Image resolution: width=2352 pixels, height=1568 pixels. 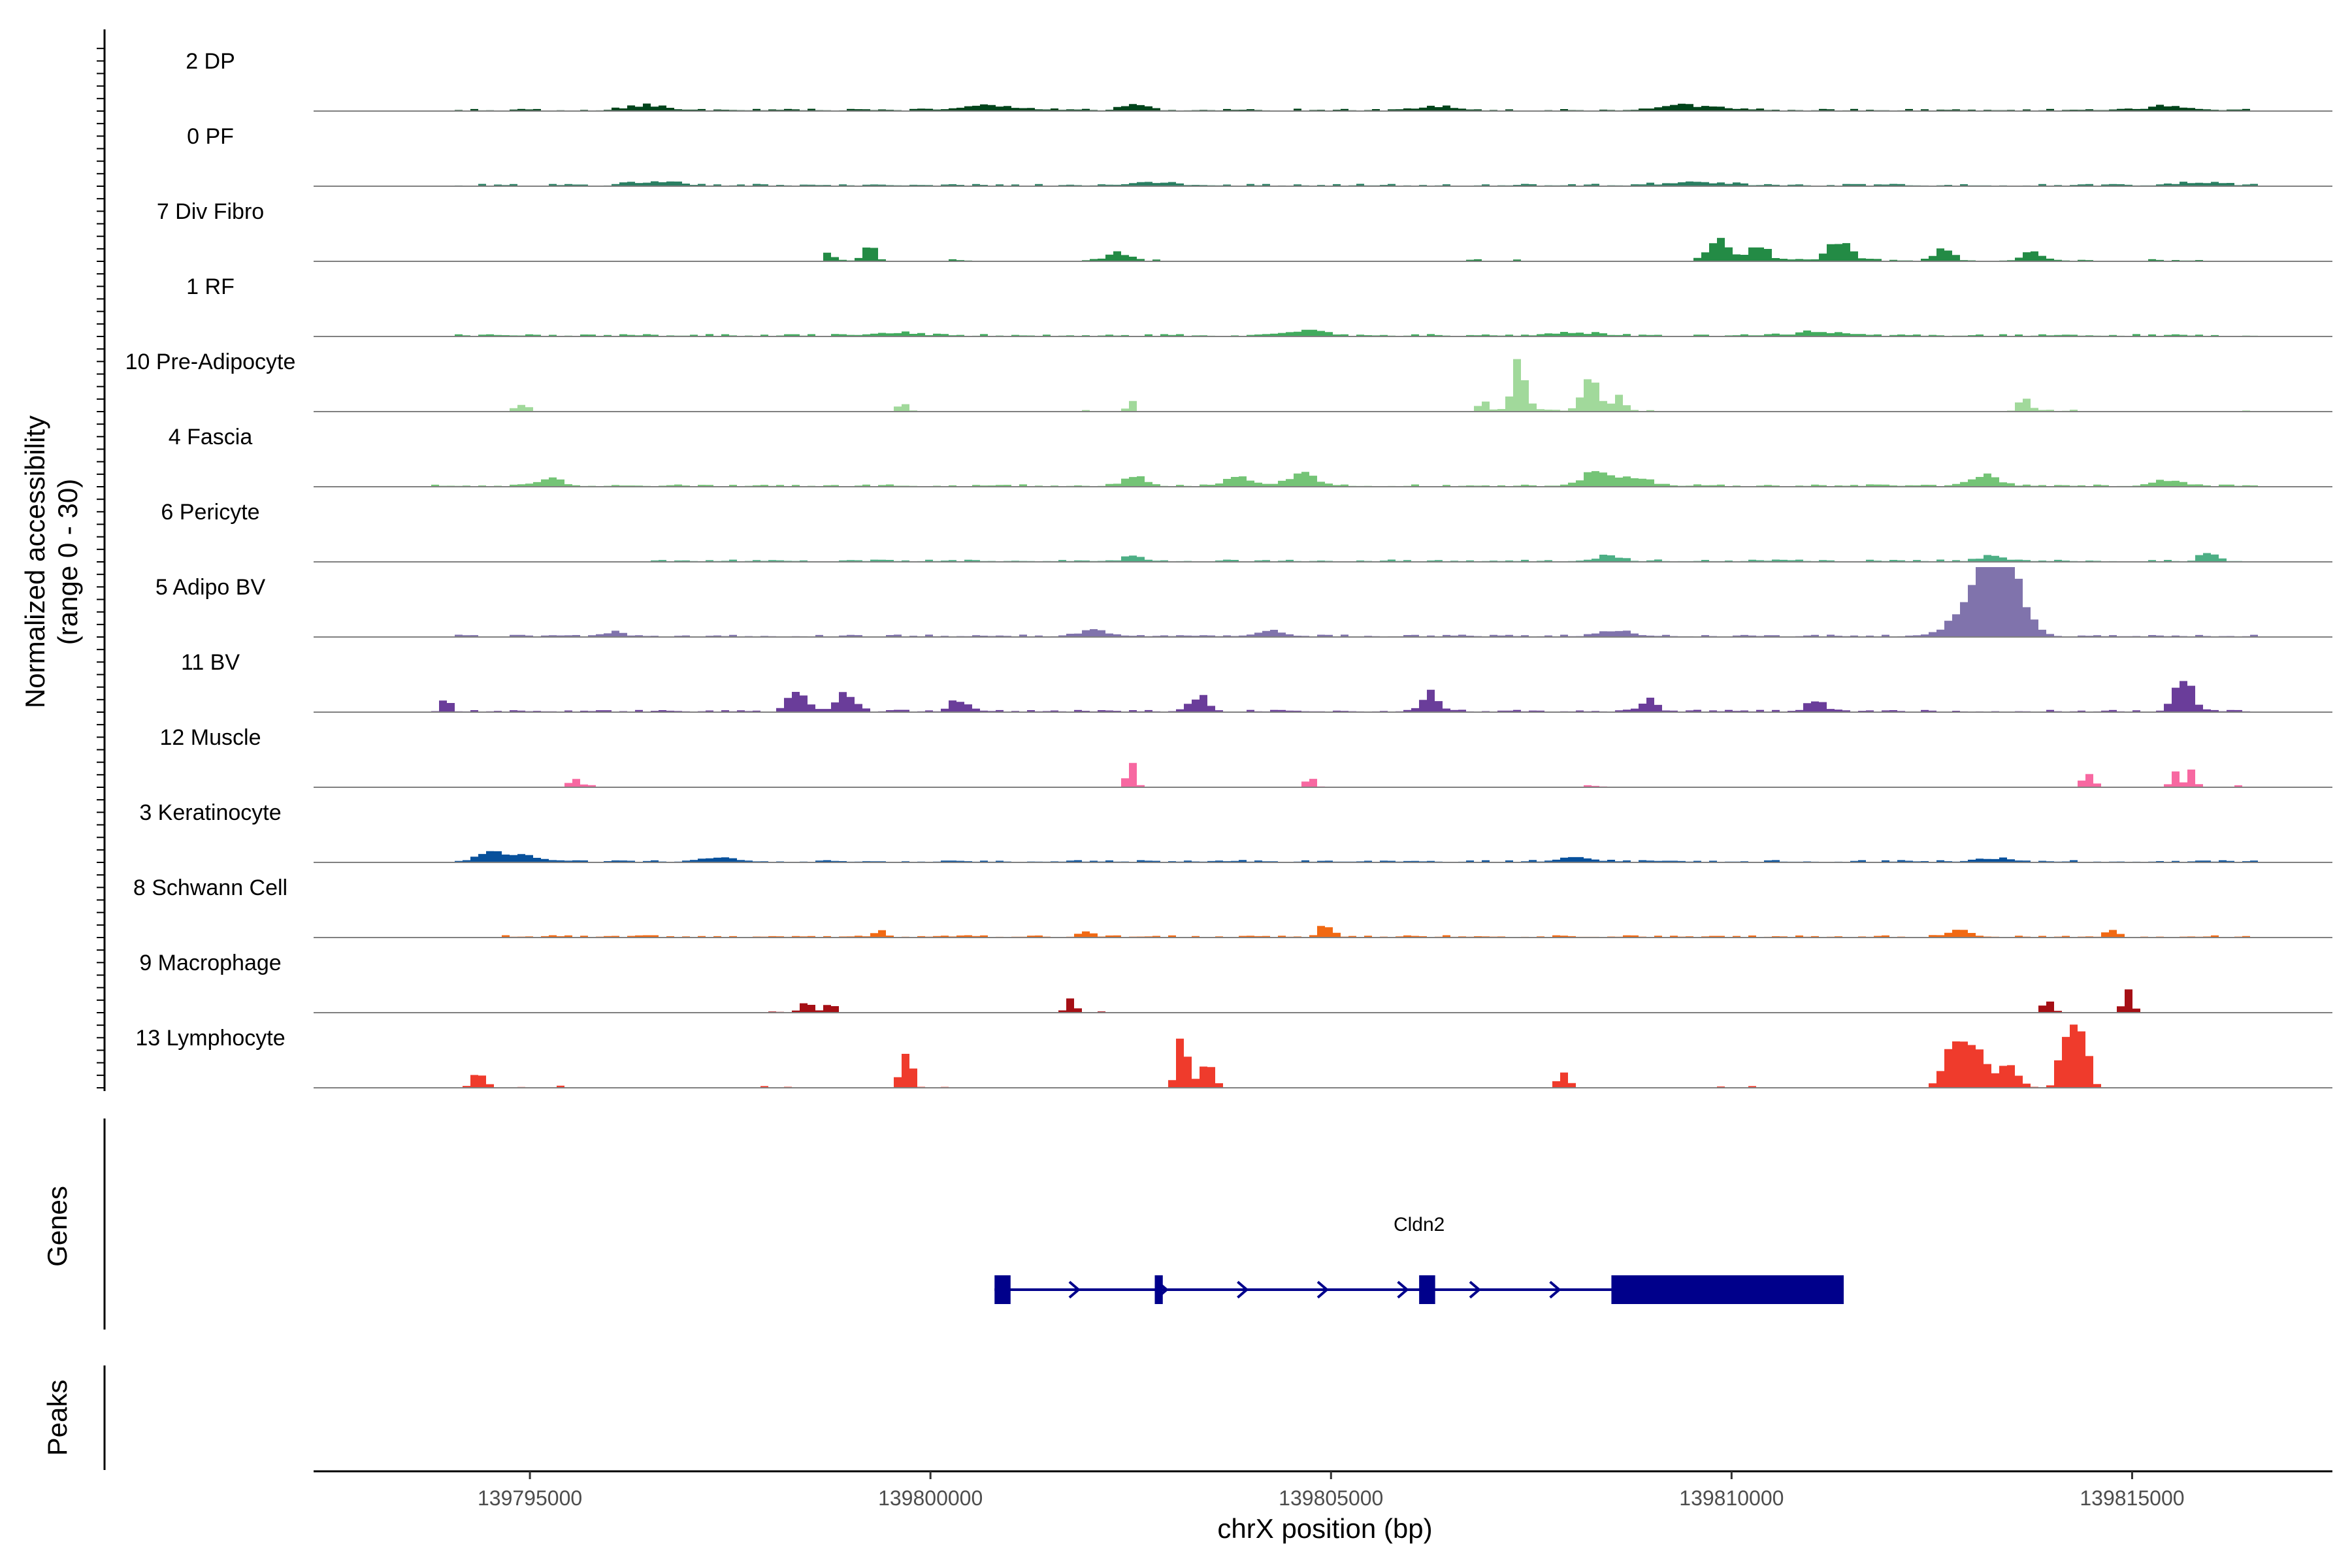 I want to click on track-label: 8 Schwann Cell, so click(x=210, y=887).